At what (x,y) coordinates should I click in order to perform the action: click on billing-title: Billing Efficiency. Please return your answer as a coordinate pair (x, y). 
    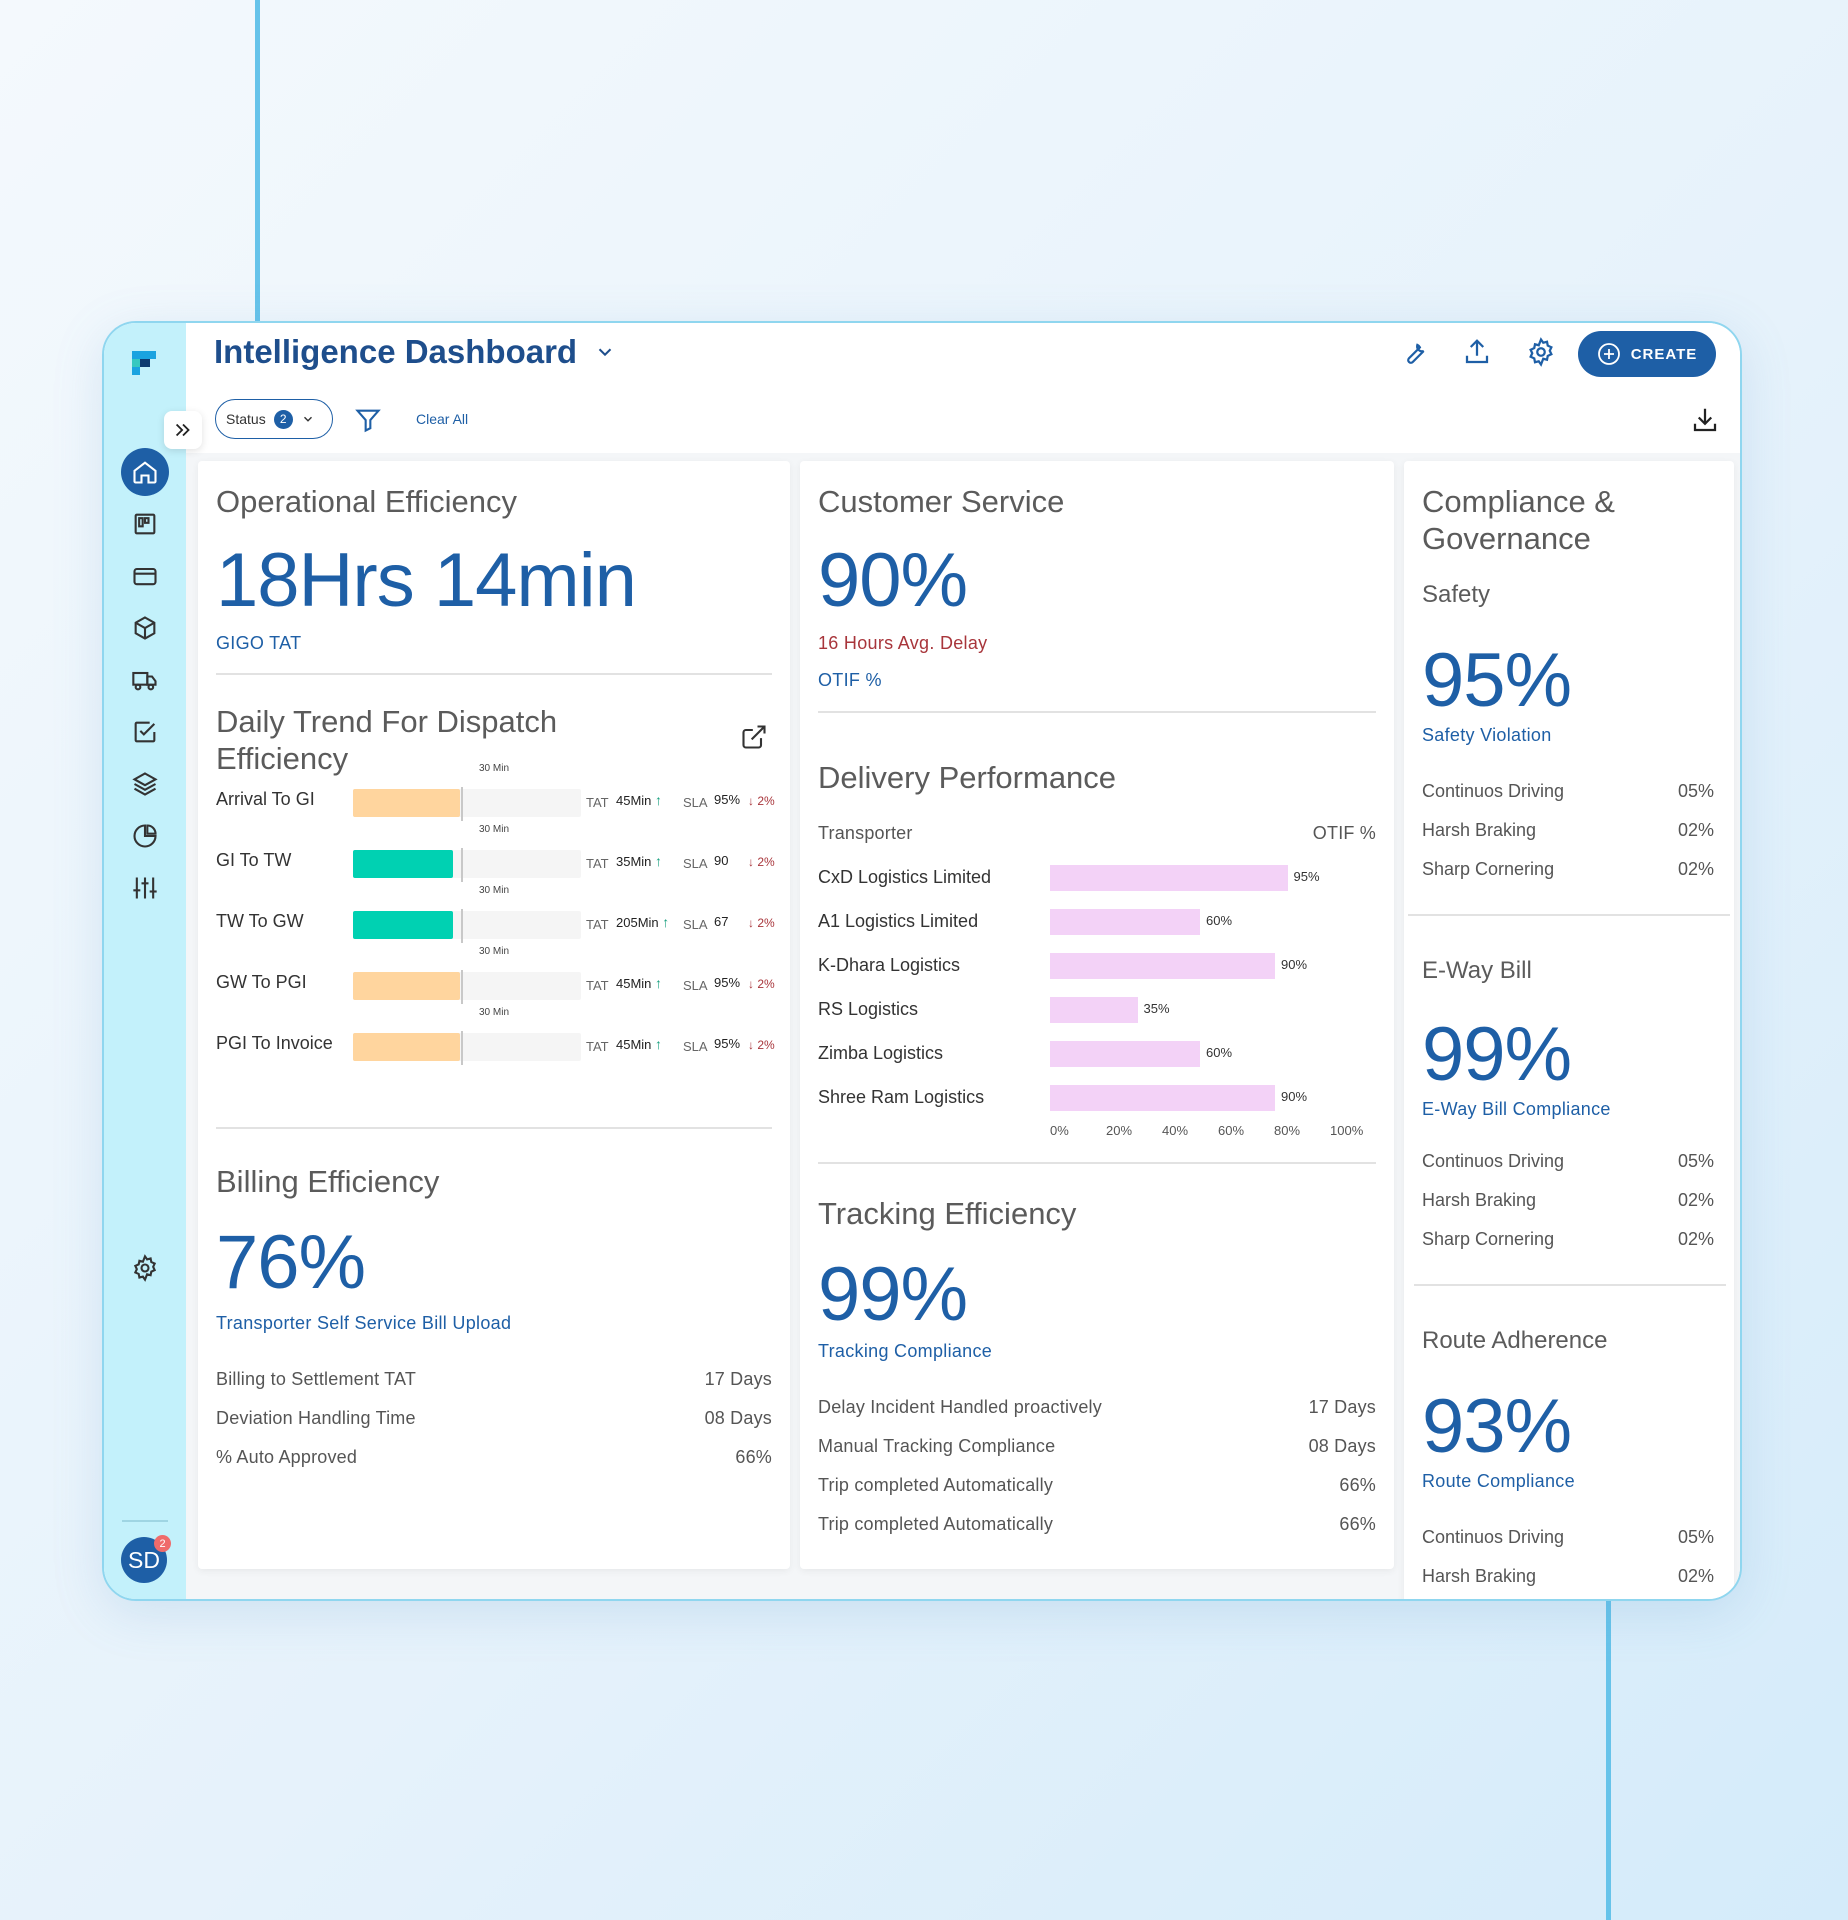
    Looking at the image, I should click on (328, 1181).